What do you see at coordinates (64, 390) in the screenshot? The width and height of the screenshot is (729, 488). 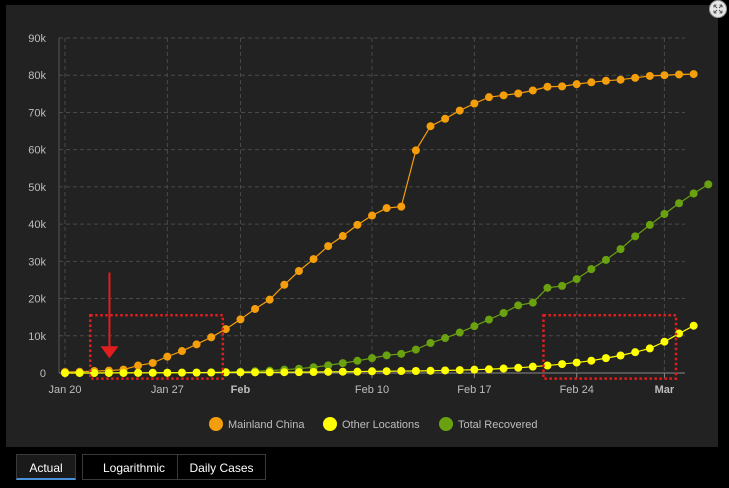 I see `x-tick-label: Jan 20` at bounding box center [64, 390].